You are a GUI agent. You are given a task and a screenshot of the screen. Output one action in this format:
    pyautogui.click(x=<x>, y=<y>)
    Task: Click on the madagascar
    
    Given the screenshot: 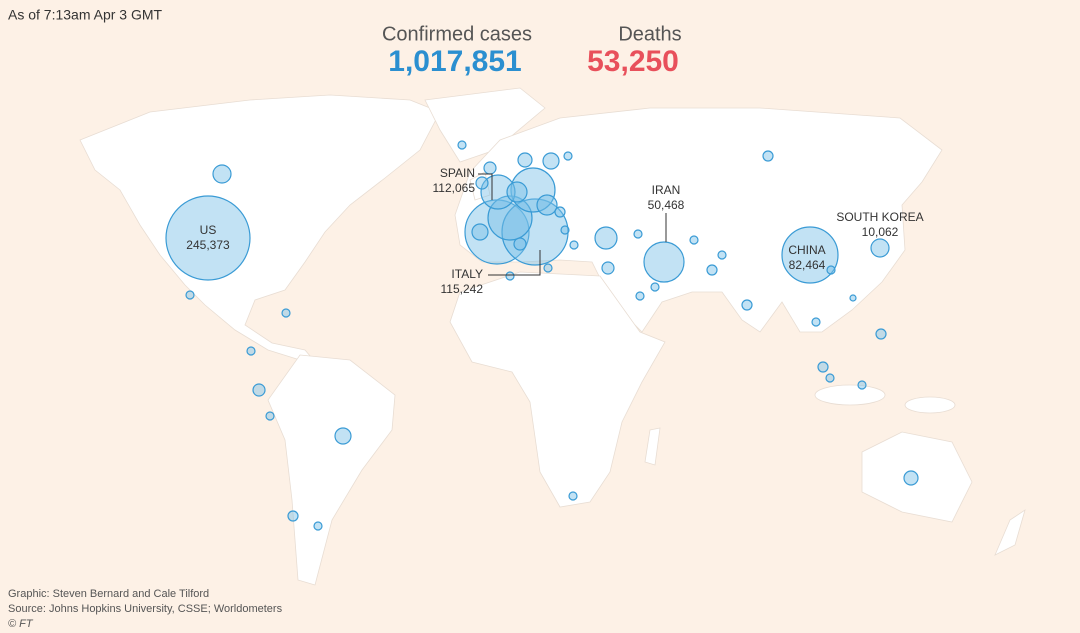 What is the action you would take?
    pyautogui.click(x=652, y=446)
    